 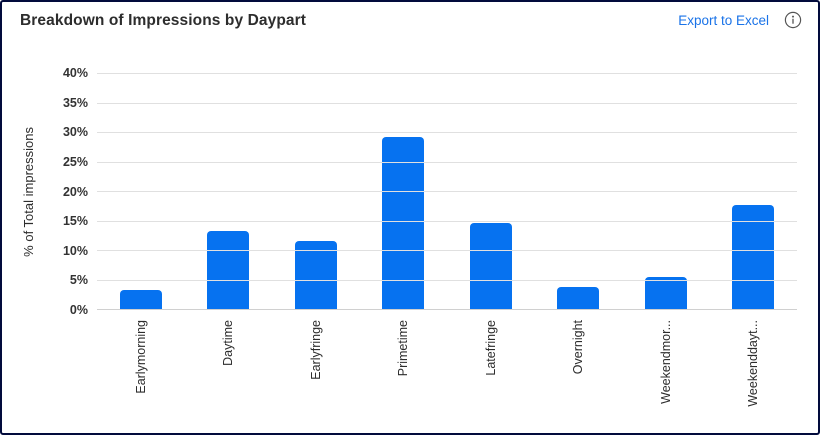 I want to click on x-label-slot: Primetime, so click(x=404, y=372).